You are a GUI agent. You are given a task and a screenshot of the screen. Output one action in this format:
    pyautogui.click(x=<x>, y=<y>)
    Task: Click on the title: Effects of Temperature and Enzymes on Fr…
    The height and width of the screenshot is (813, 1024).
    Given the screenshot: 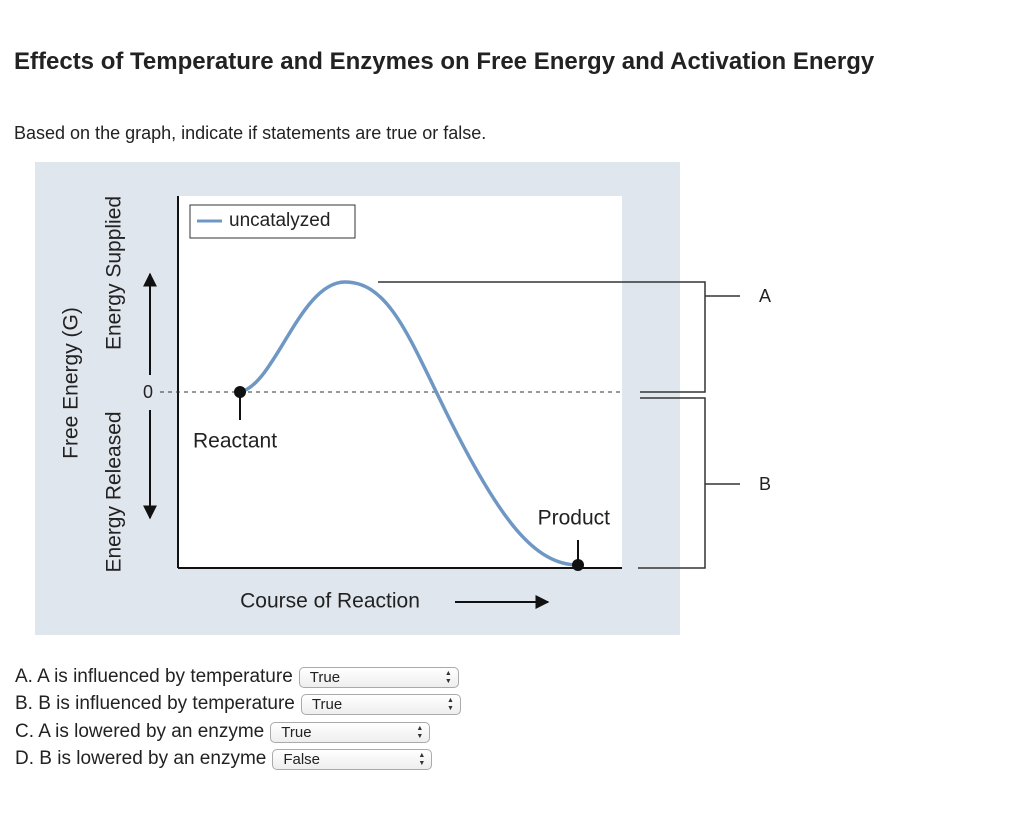 What is the action you would take?
    pyautogui.click(x=444, y=61)
    